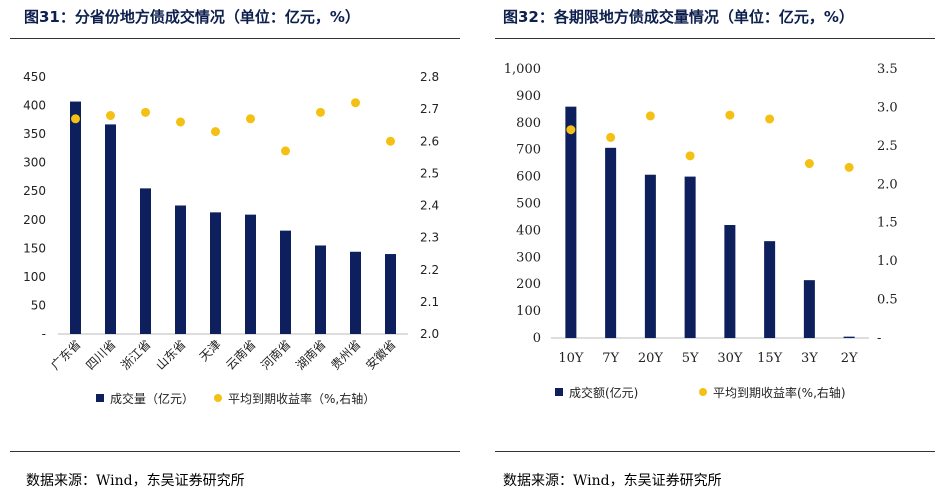 Image resolution: width=939 pixels, height=498 pixels. Describe the element at coordinates (34, 220) in the screenshot. I see `left-axis-tick-label: 200` at that location.